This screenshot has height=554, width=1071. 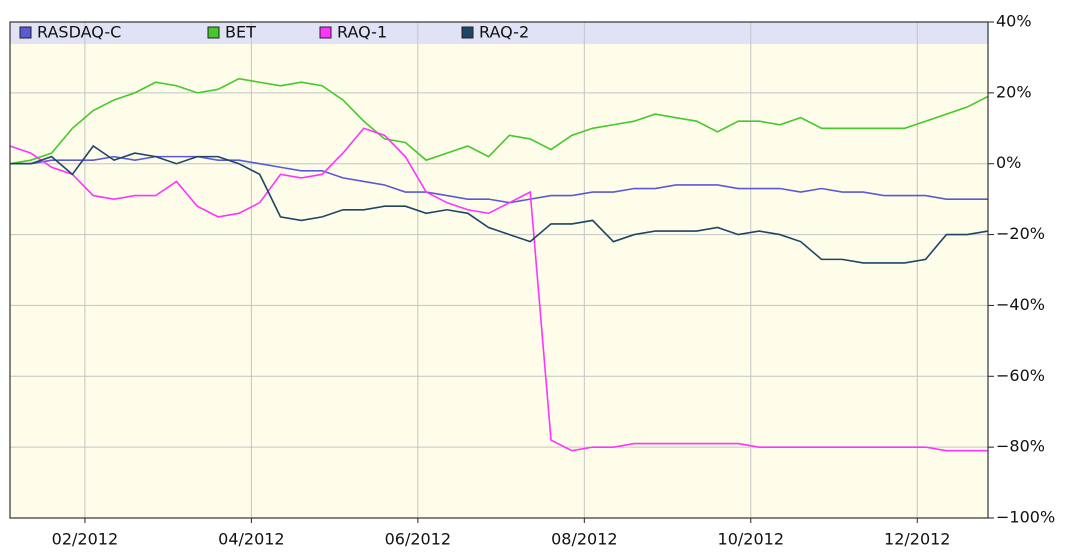 What do you see at coordinates (1008, 162) in the screenshot?
I see `y-tick-label: 0%` at bounding box center [1008, 162].